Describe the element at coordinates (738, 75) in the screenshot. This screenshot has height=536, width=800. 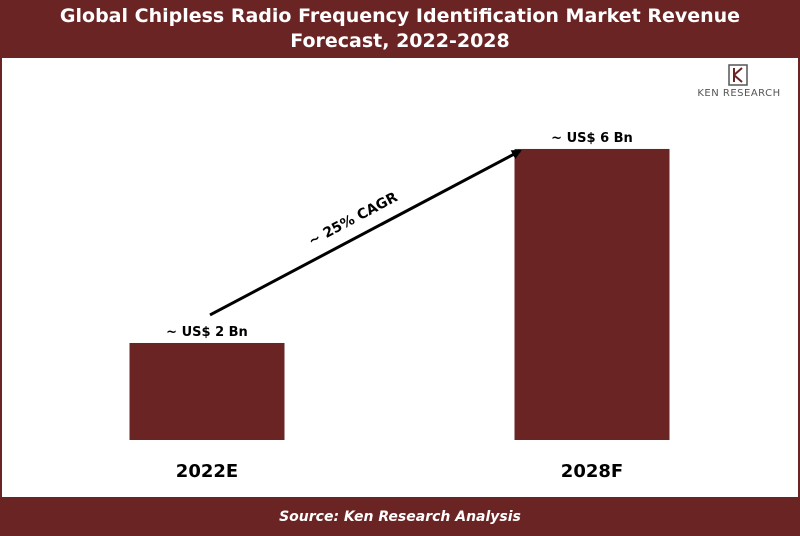
I see `ken-research-logo-icon` at that location.